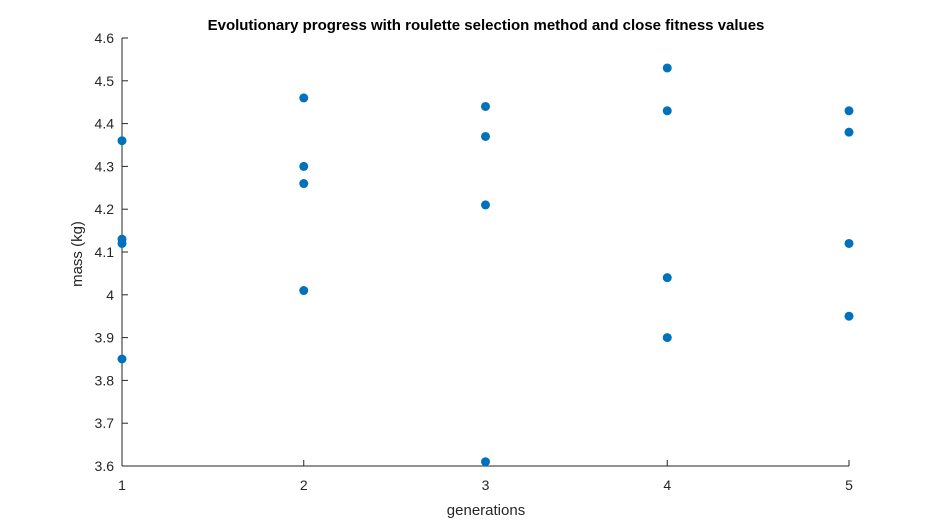 The image size is (938, 525). What do you see at coordinates (105, 423) in the screenshot?
I see `y-tick-label: 3.7` at bounding box center [105, 423].